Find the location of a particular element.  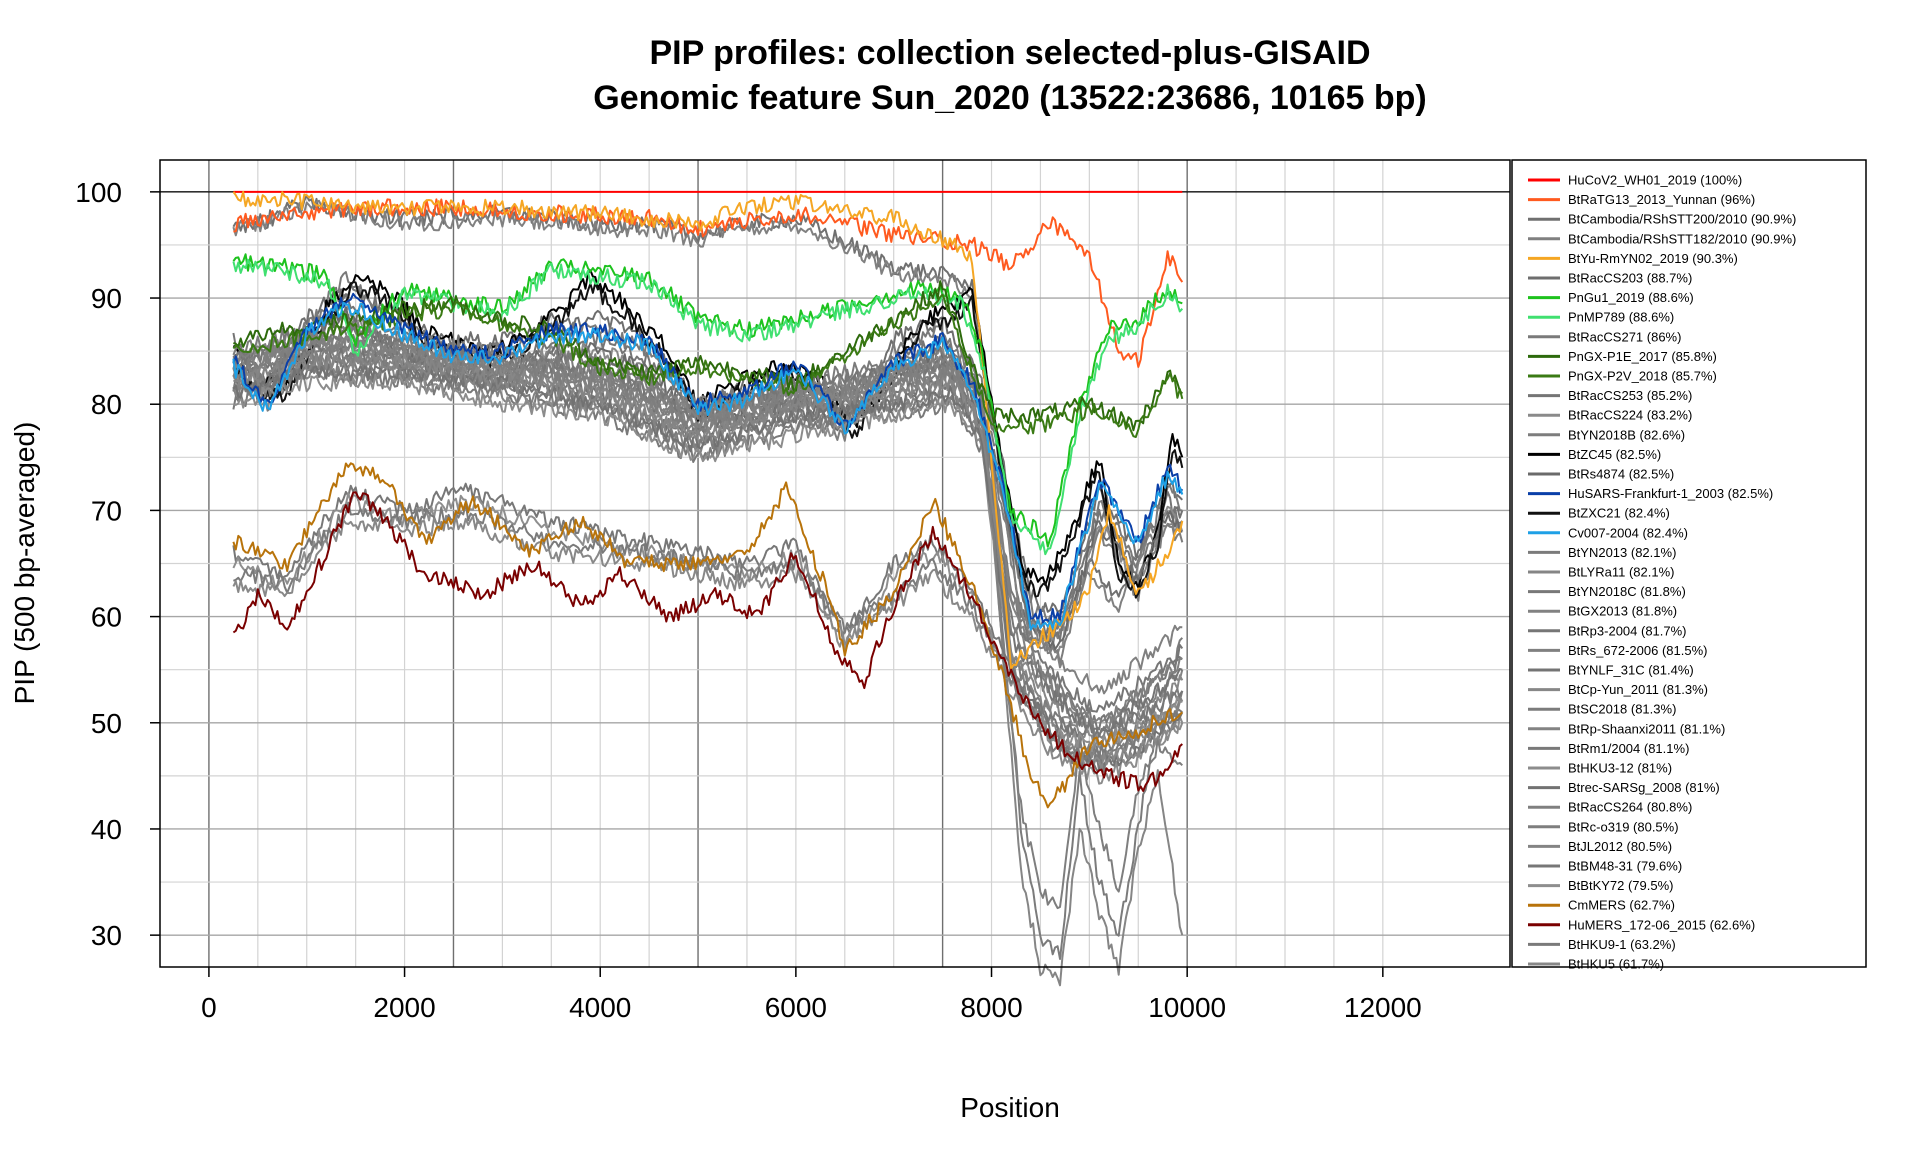

legend-entry: PnGu1_2019 (88.6%) is located at coordinates (1631, 297).